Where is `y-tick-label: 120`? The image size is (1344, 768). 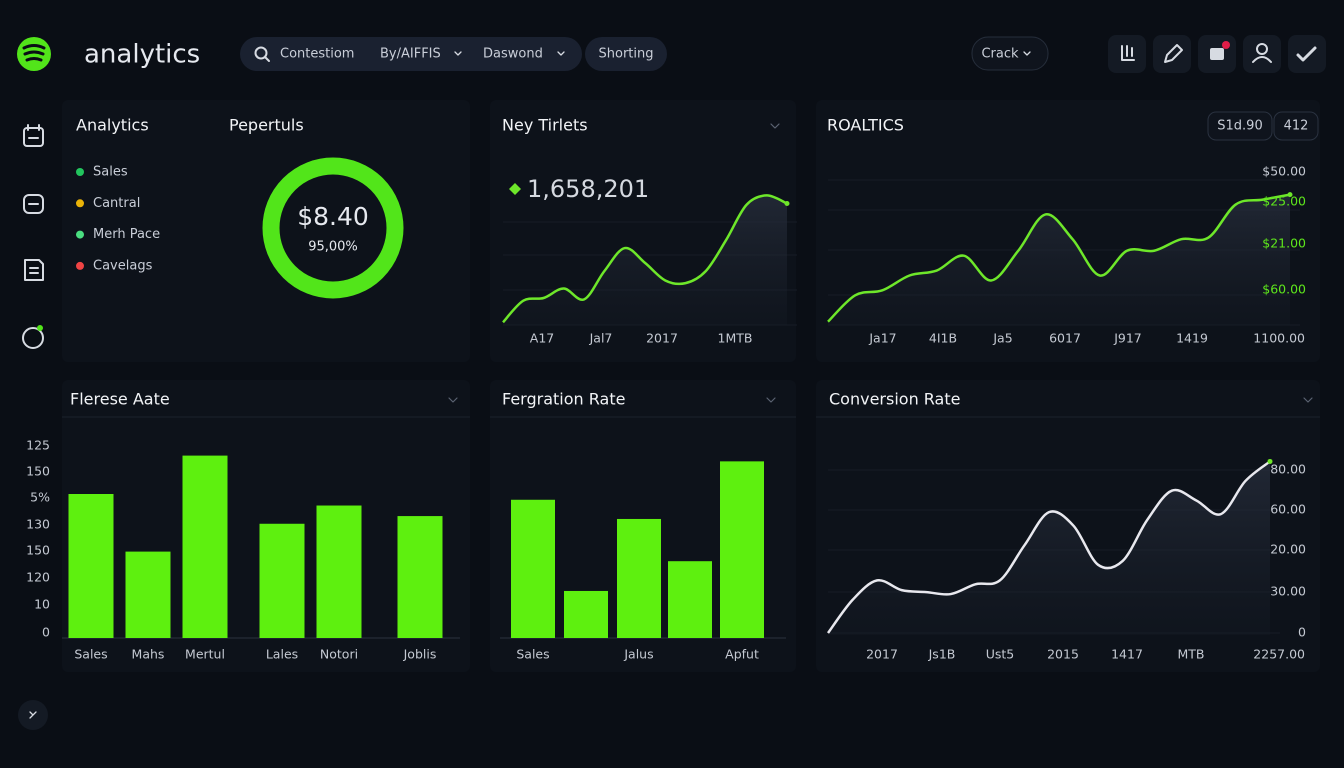
y-tick-label: 120 is located at coordinates (38, 577).